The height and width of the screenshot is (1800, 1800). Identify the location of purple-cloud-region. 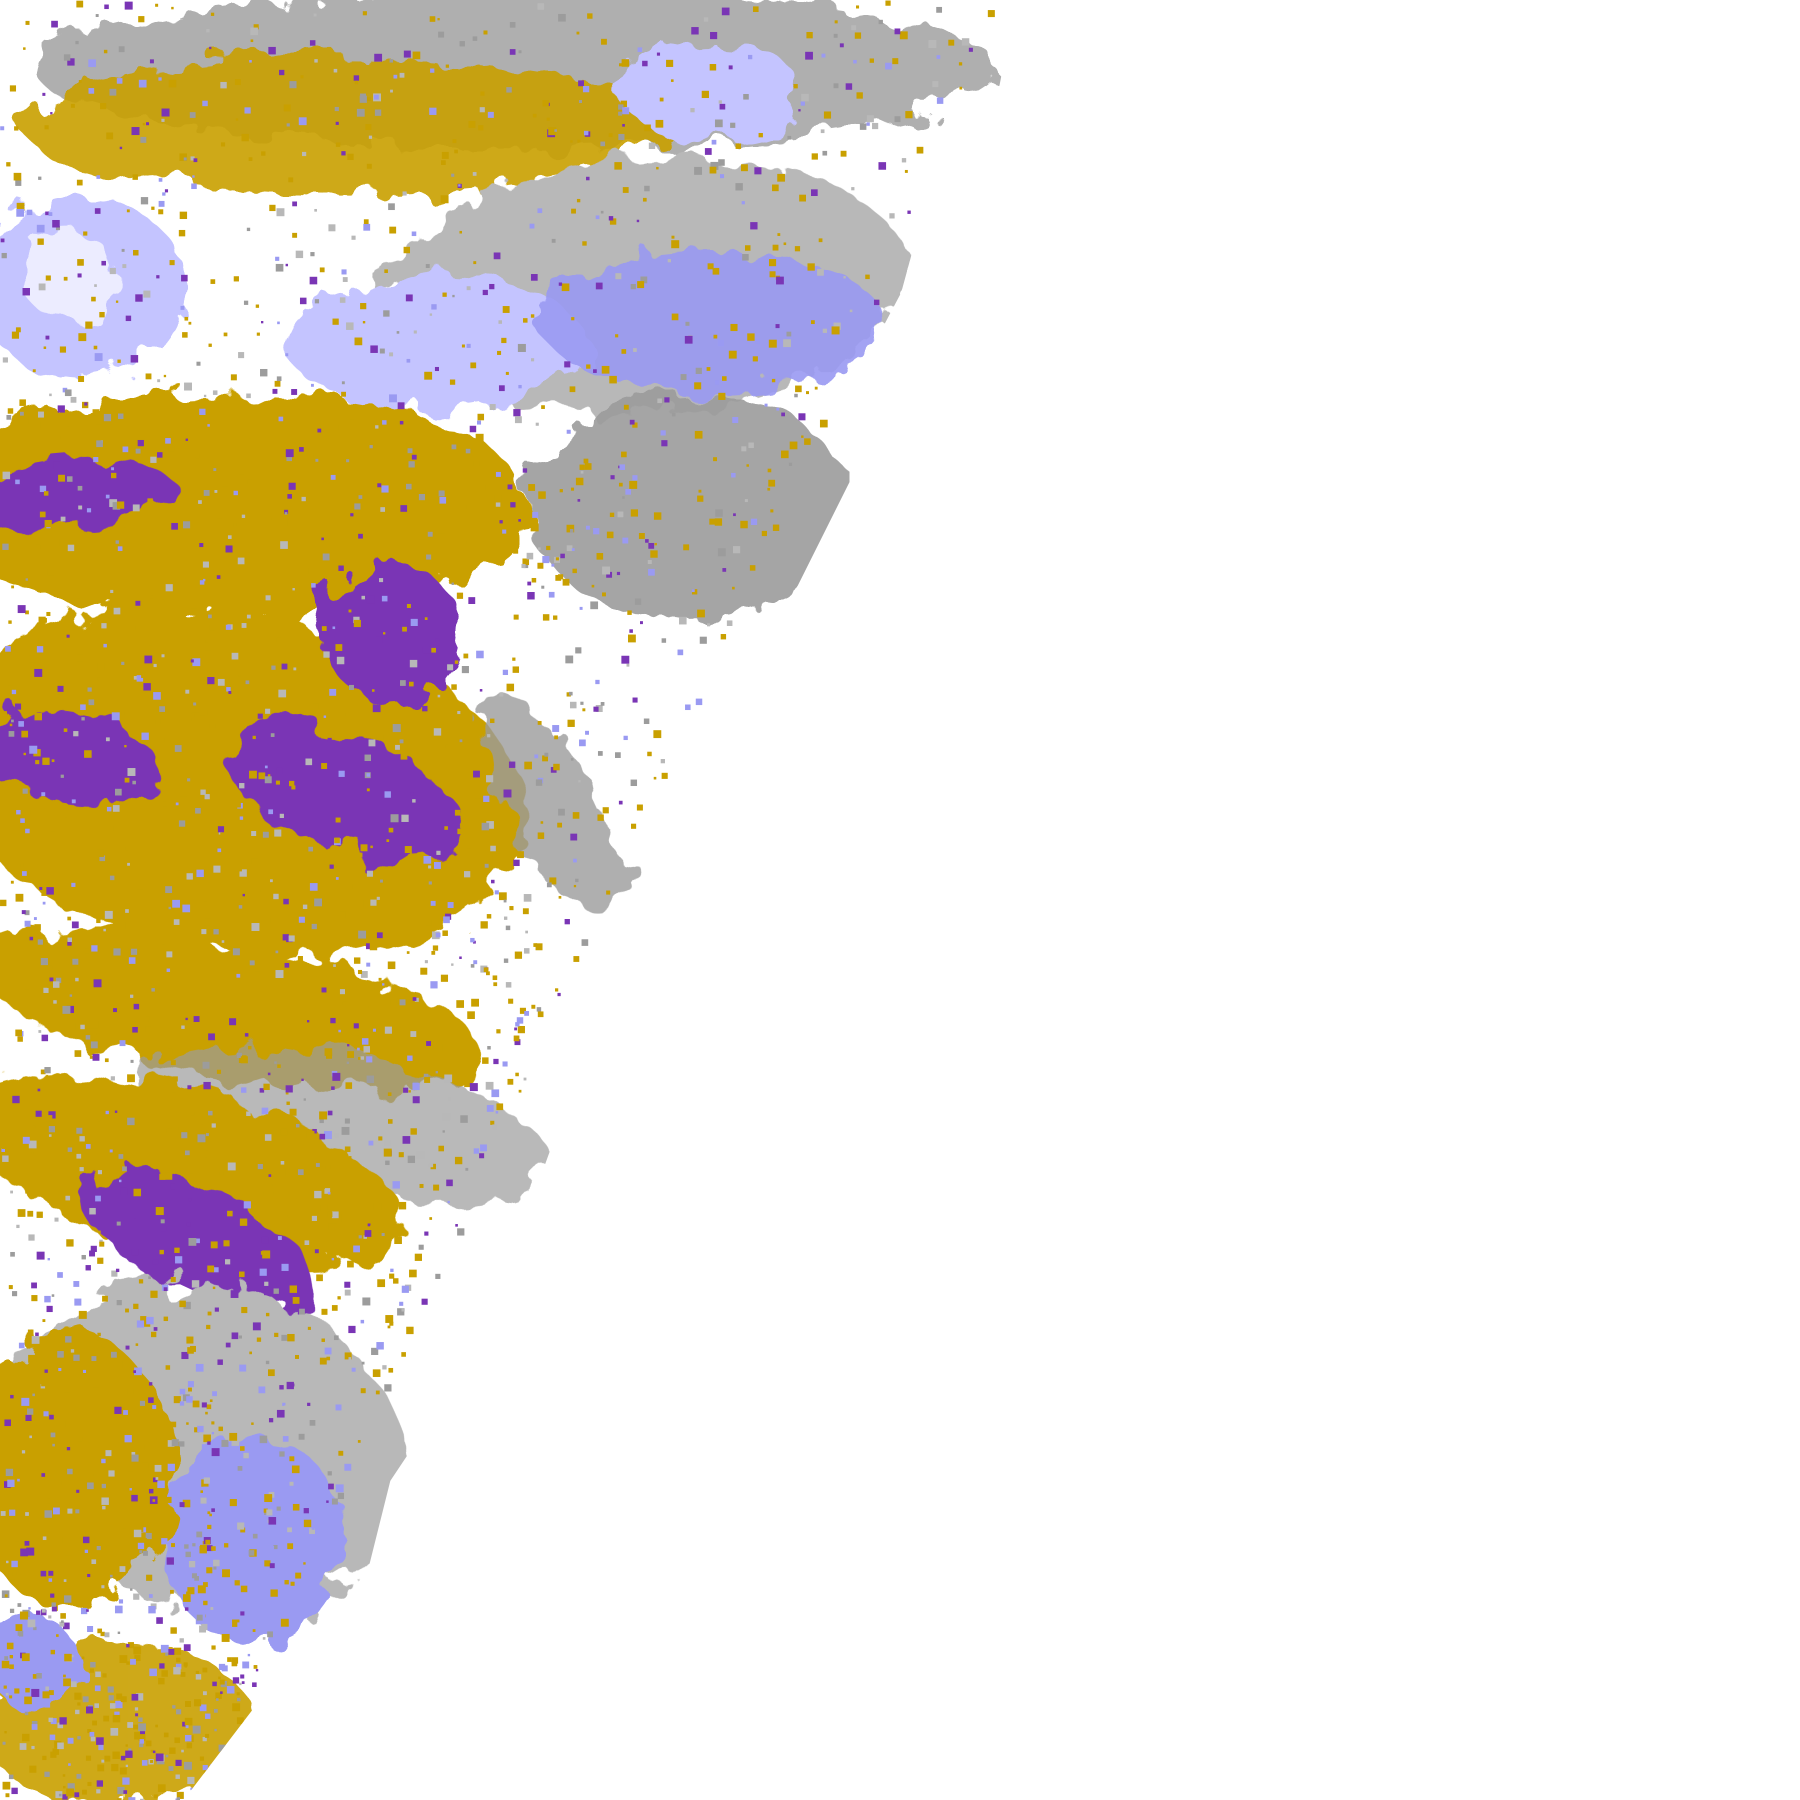
(86, 494).